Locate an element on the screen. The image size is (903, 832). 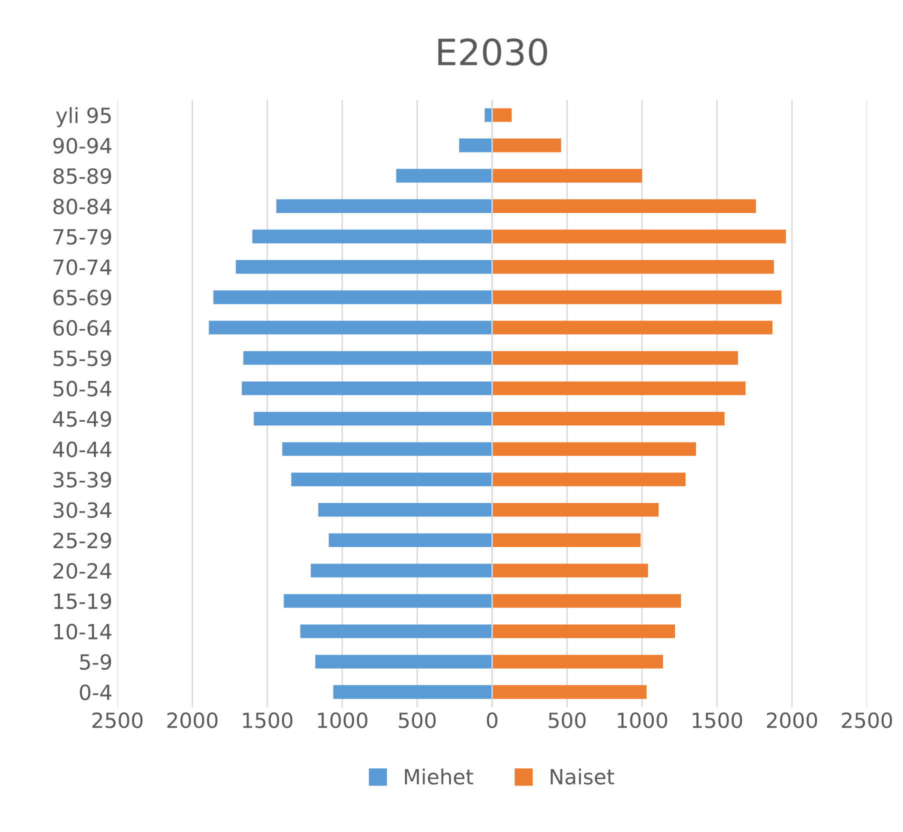
y-tick-label: 60-64 is located at coordinates (82, 328).